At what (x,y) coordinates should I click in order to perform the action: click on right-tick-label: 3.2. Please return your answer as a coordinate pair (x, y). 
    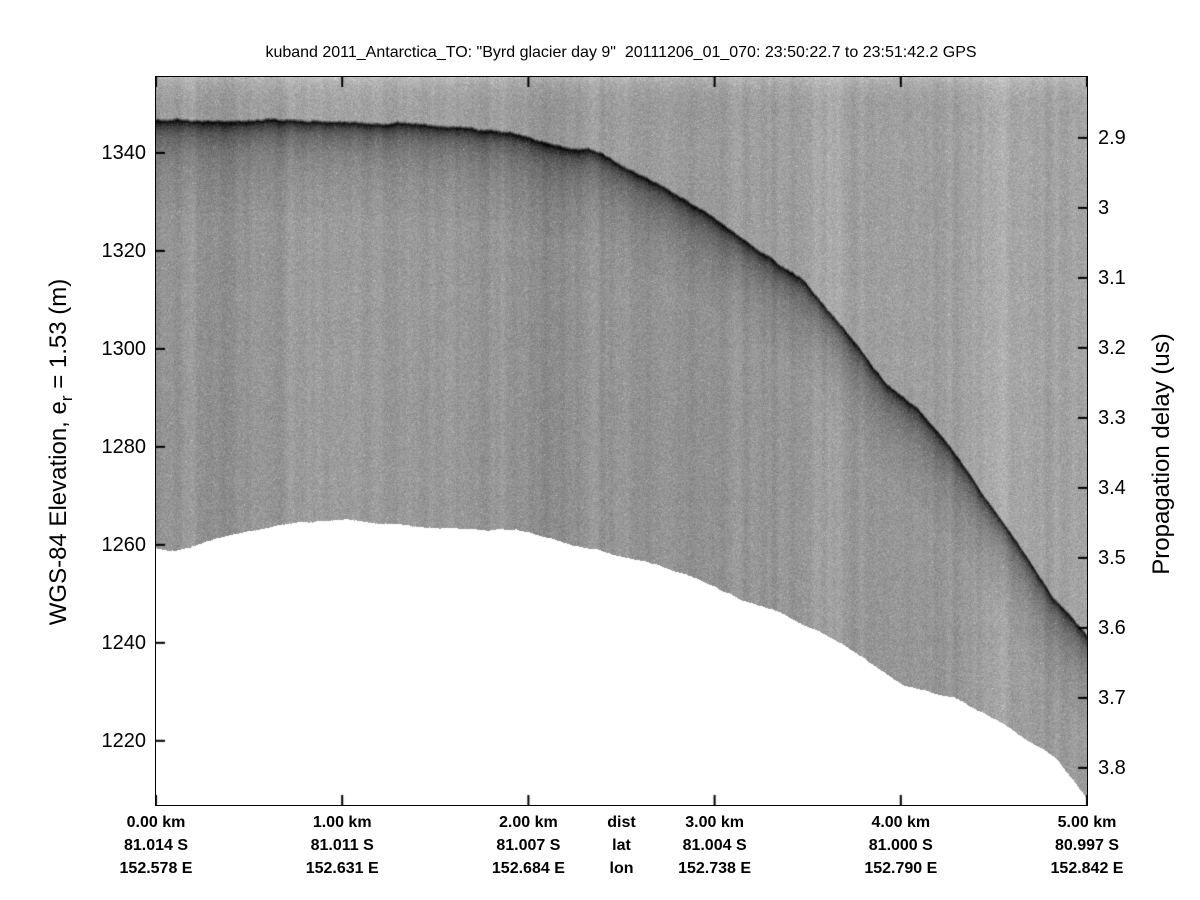
    Looking at the image, I should click on (1112, 347).